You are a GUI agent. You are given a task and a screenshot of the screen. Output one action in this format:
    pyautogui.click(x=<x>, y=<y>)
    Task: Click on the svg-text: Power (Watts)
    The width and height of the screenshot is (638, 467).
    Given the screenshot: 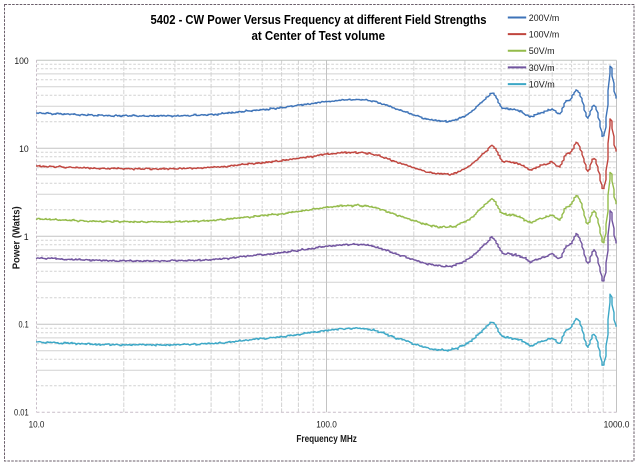 What is the action you would take?
    pyautogui.click(x=16, y=237)
    